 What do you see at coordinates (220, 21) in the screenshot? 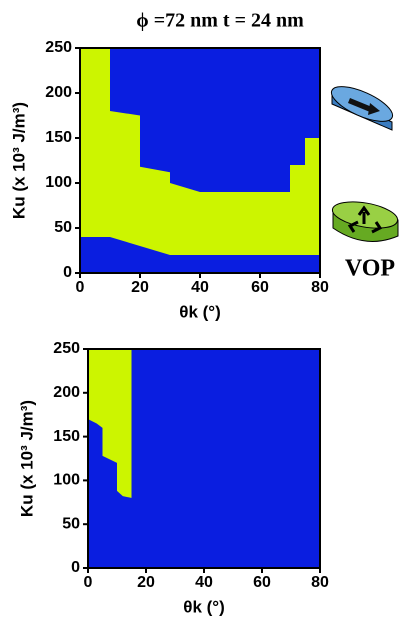
I see `chart-title: ϕ =72 nm t = 24 nm` at bounding box center [220, 21].